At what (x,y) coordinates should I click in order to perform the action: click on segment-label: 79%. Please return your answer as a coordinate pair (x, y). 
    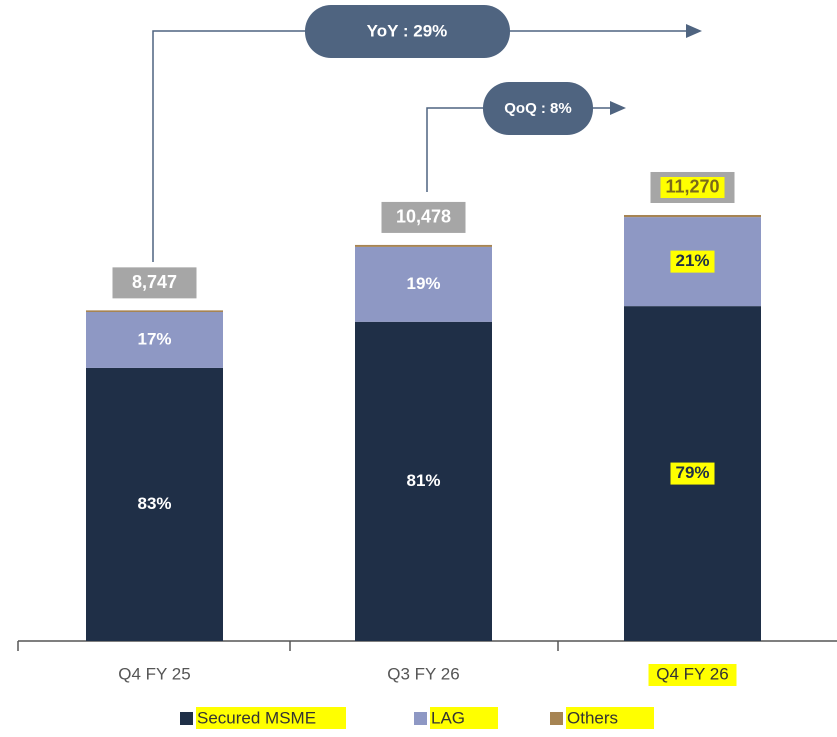
    Looking at the image, I should click on (692, 472).